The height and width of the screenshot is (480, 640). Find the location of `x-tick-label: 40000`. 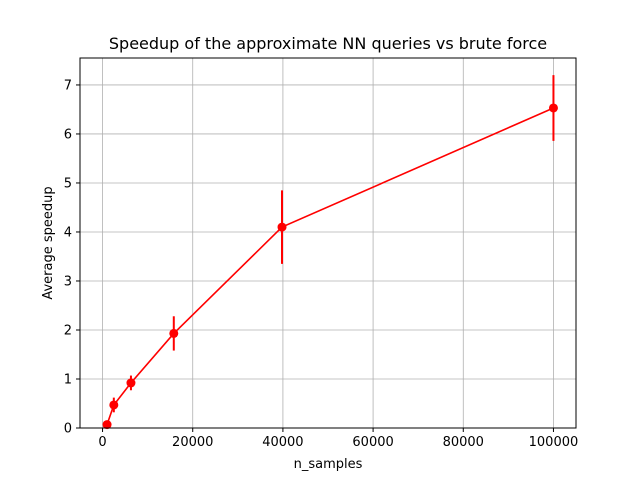

x-tick-label: 40000 is located at coordinates (282, 442).